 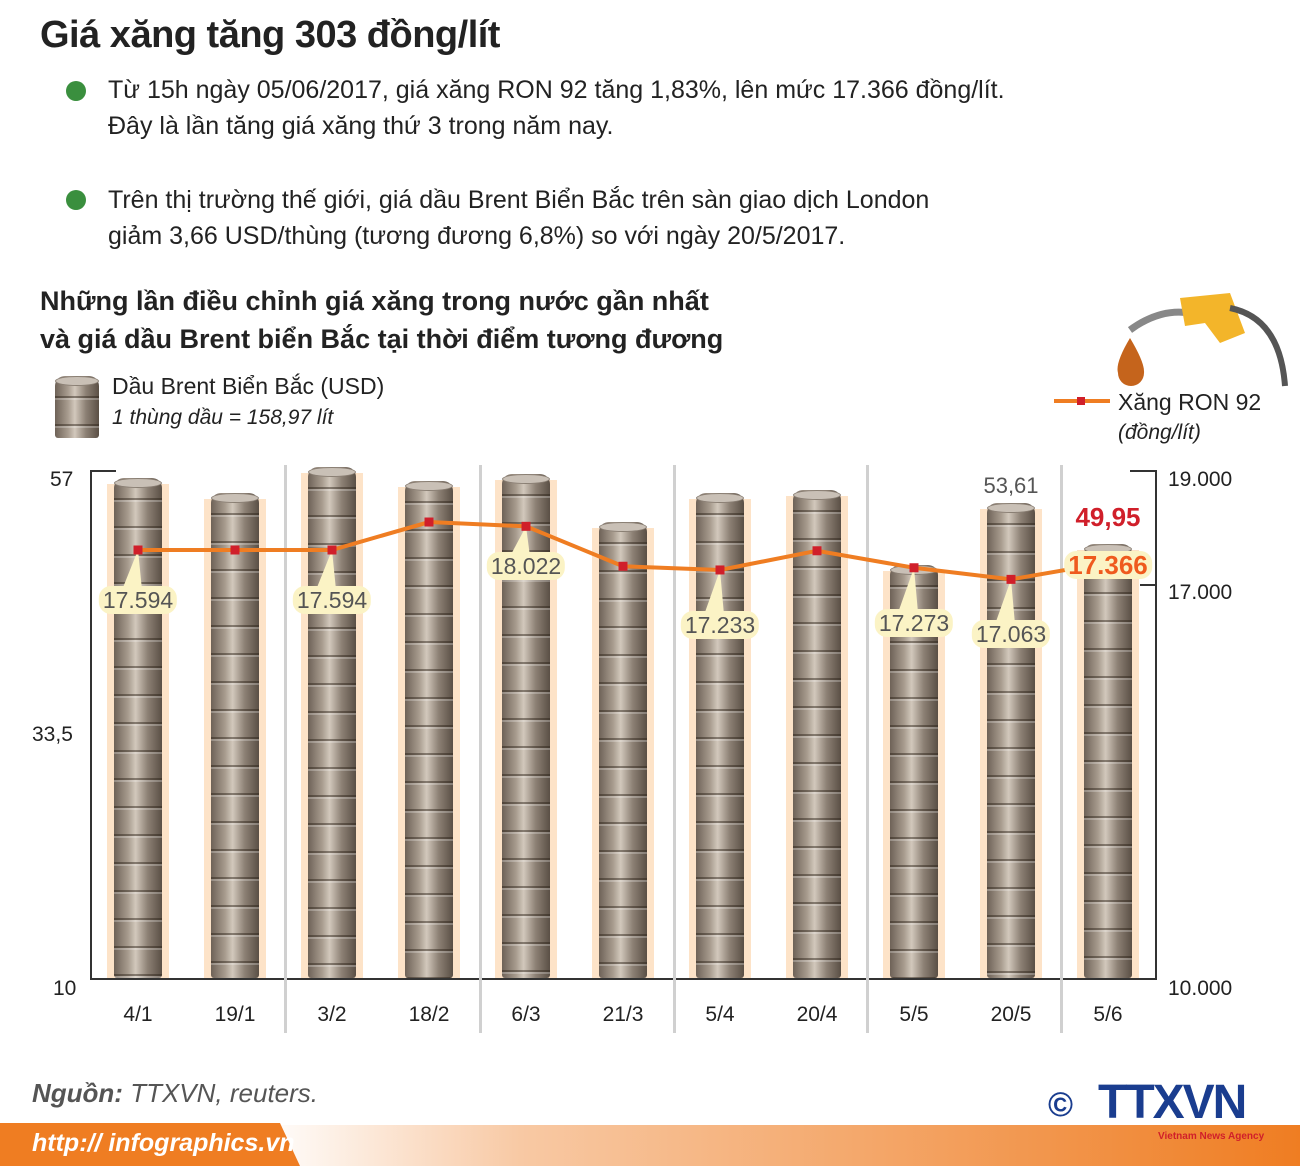 I want to click on bar-data-label: 53,61, so click(x=1011, y=485).